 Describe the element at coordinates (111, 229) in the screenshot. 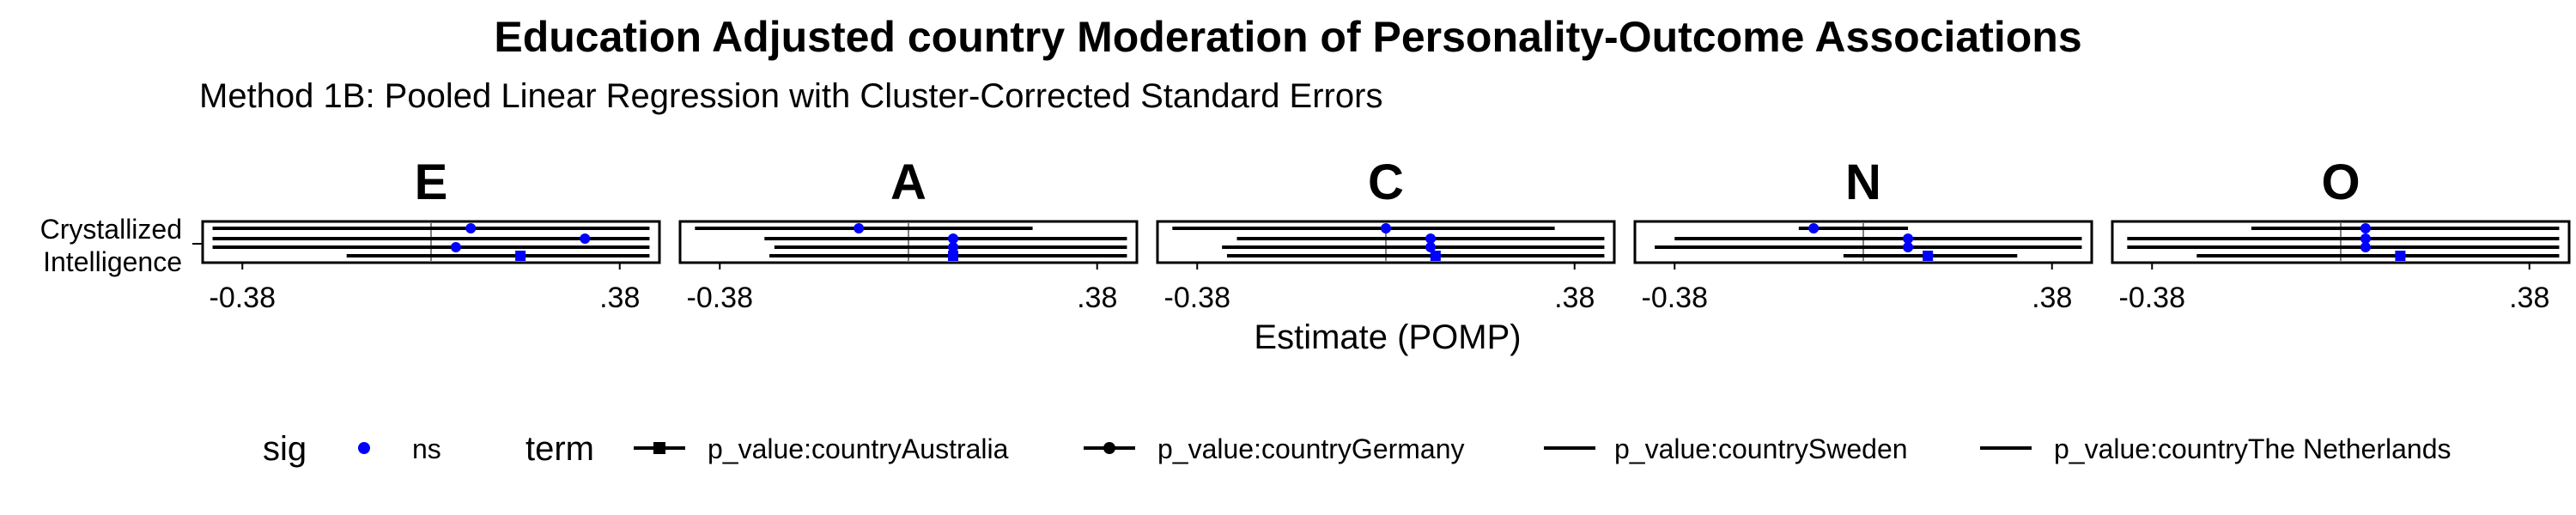

I see `y-tick-label: Crystallized` at that location.